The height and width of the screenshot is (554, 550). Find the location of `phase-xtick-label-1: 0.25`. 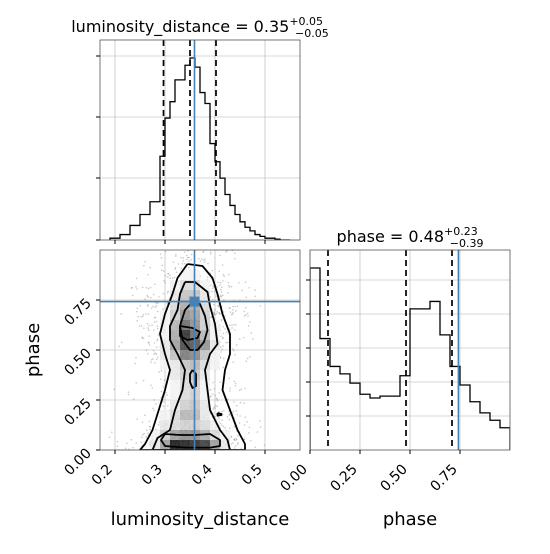

phase-xtick-label-1: 0.25 is located at coordinates (343, 478).